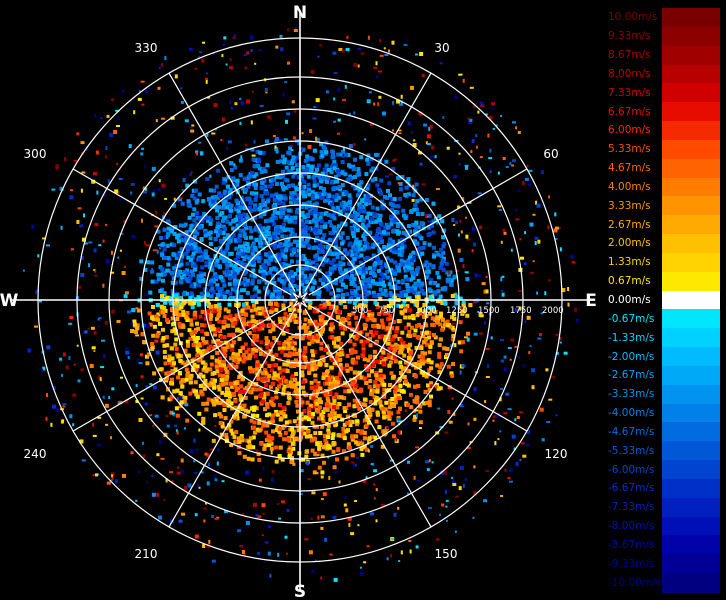  Describe the element at coordinates (300, 13) in the screenshot. I see `compass-north: N` at that location.